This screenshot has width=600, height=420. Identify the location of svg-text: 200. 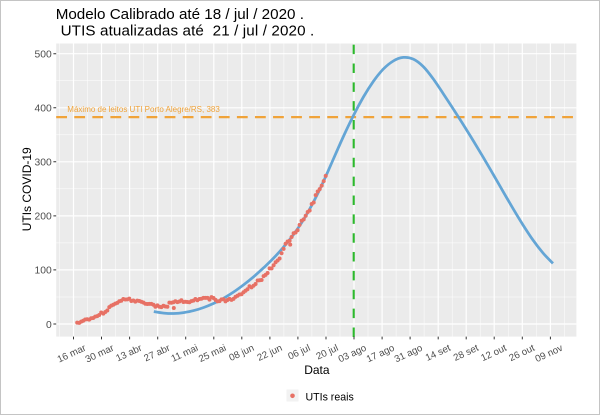
(43, 217).